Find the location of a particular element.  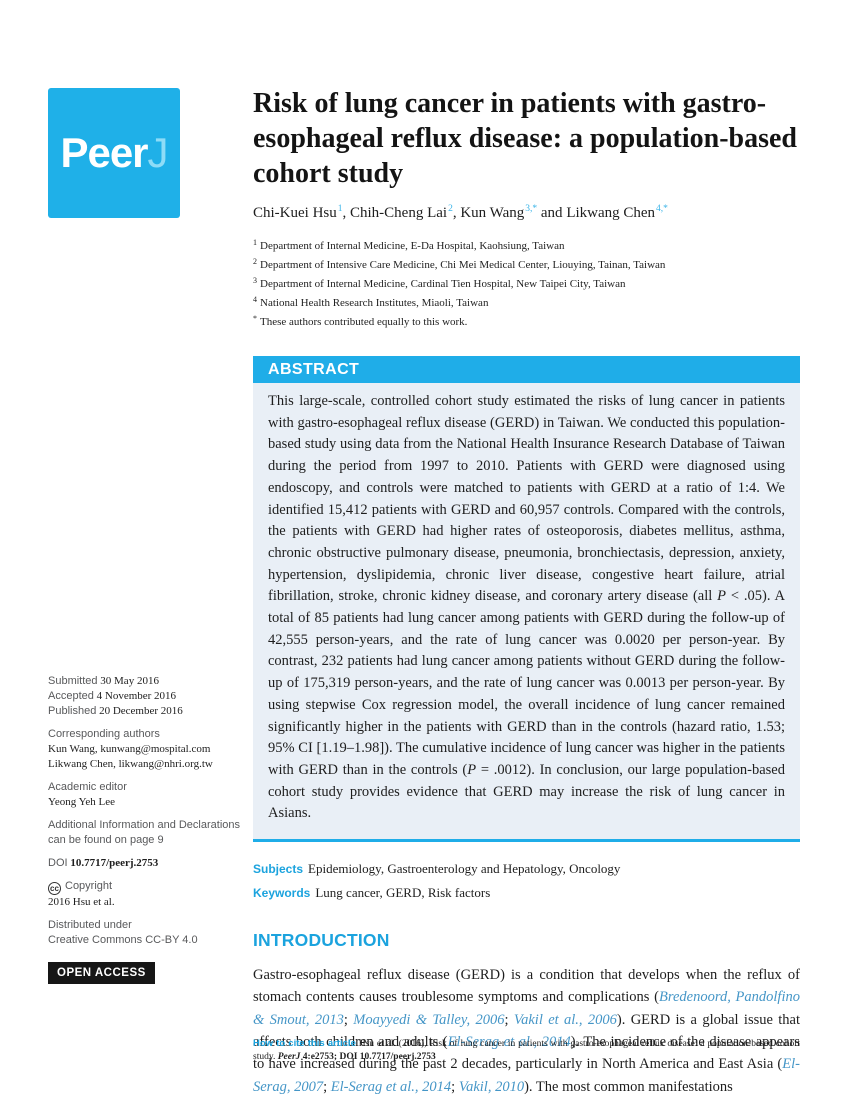

license-line: Distributed under is located at coordinates (90, 925).